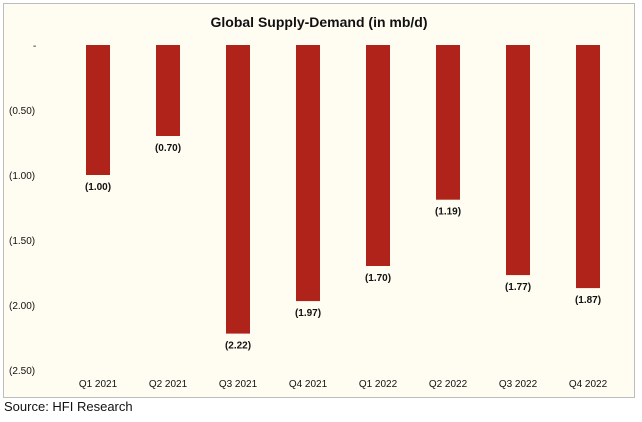 The height and width of the screenshot is (422, 642). Describe the element at coordinates (319, 22) in the screenshot. I see `chart-title: Global Supply-Demand (in mb/d)` at that location.